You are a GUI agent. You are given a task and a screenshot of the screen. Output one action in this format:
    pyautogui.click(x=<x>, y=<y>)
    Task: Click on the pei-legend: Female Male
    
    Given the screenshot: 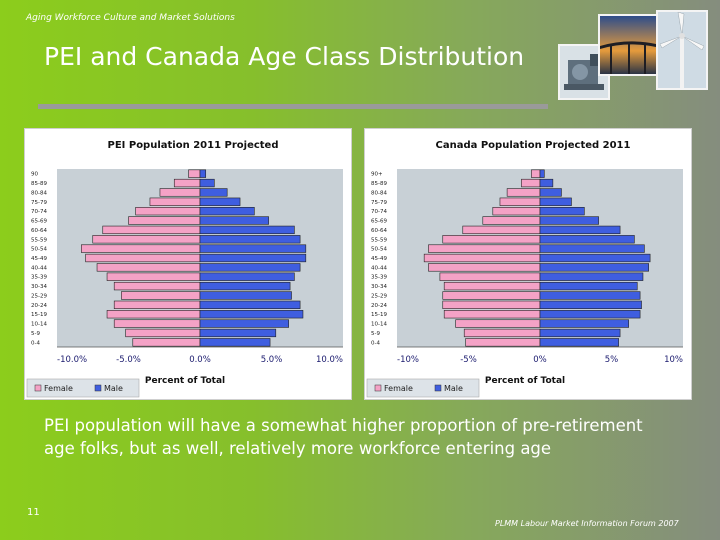 What is the action you would take?
    pyautogui.click(x=83, y=388)
    